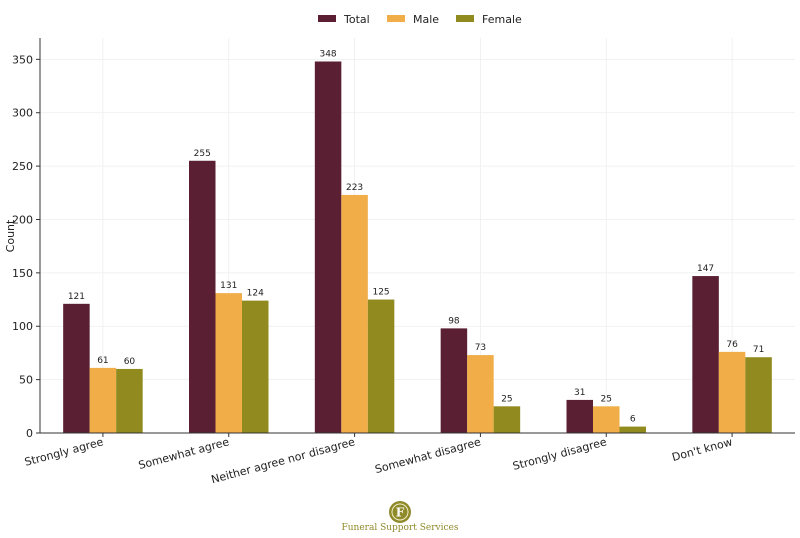 This screenshot has width=800, height=538. I want to click on data-label: 348, so click(327, 54).